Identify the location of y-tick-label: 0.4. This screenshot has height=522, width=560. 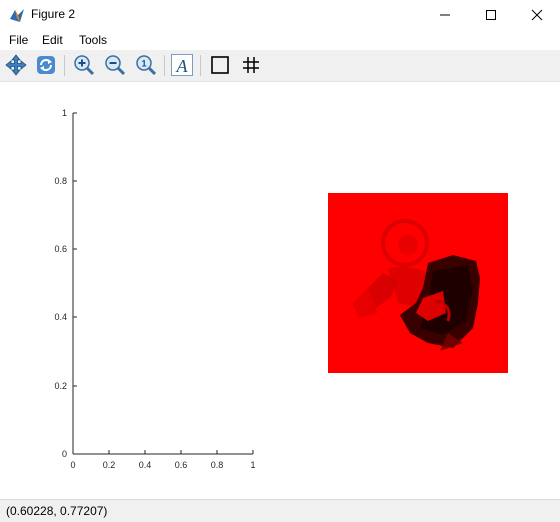
(60, 317).